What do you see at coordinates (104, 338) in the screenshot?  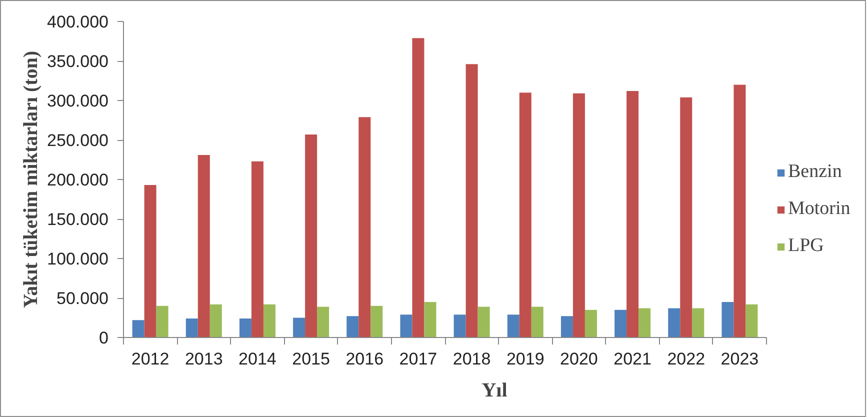 I see `y-tick-label: 0` at bounding box center [104, 338].